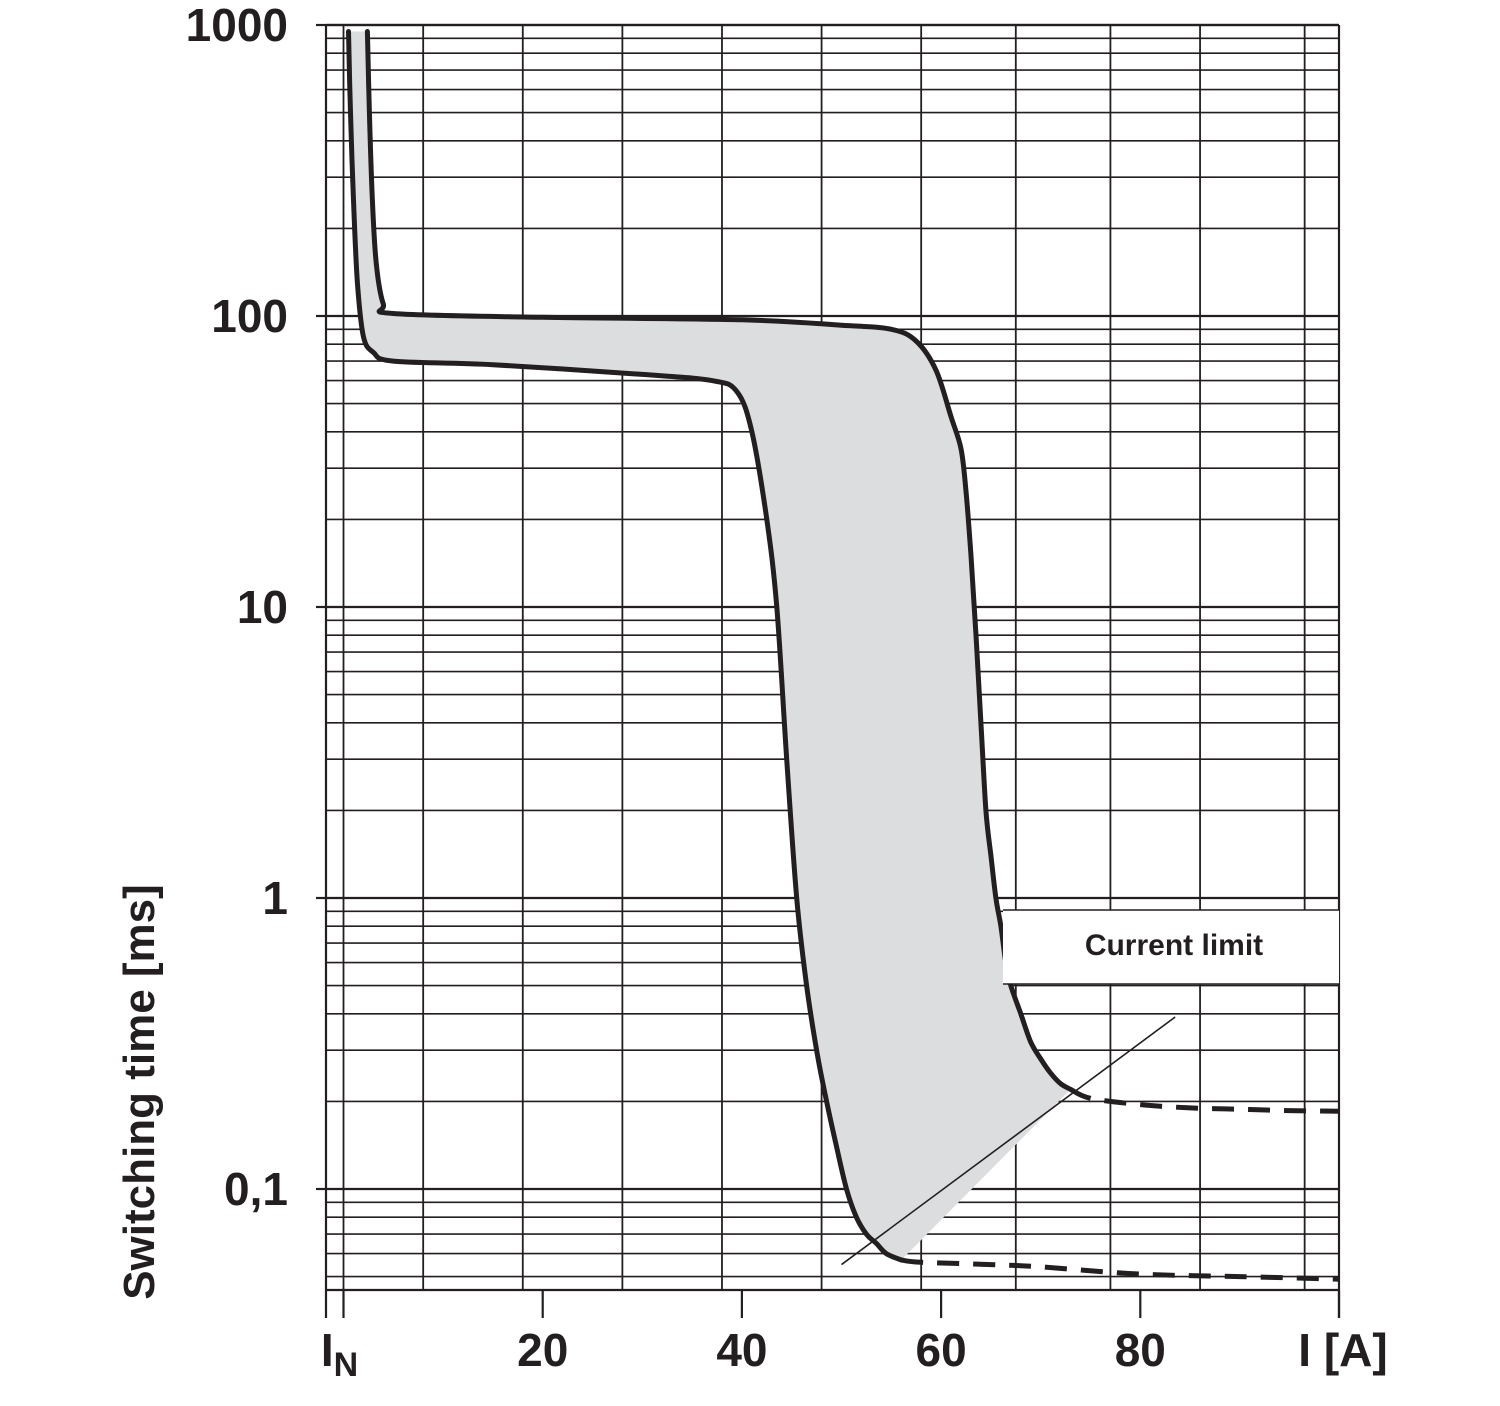 This screenshot has height=1406, width=1500. I want to click on y-tick-label: 1000, so click(237, 25).